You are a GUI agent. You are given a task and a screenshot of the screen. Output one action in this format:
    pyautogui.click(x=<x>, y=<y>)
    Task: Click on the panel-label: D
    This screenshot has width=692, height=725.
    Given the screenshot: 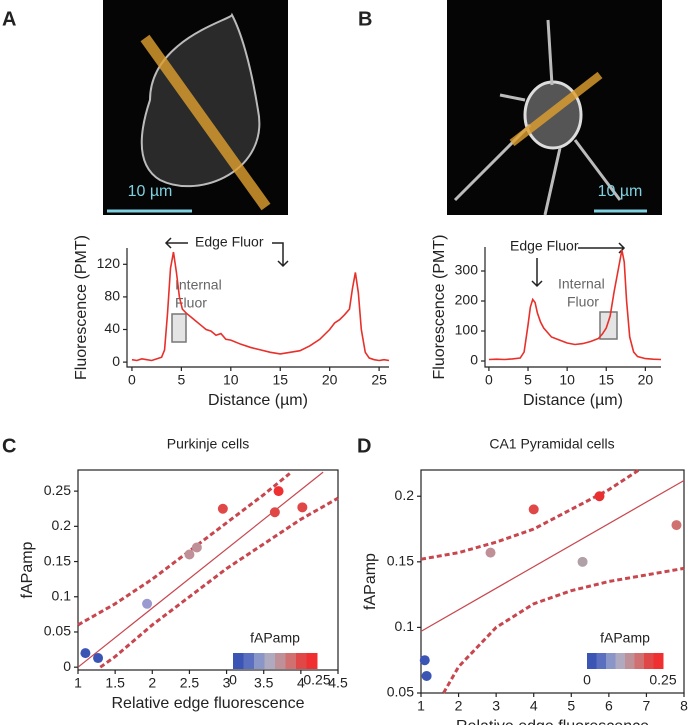 What is the action you would take?
    pyautogui.click(x=364, y=446)
    